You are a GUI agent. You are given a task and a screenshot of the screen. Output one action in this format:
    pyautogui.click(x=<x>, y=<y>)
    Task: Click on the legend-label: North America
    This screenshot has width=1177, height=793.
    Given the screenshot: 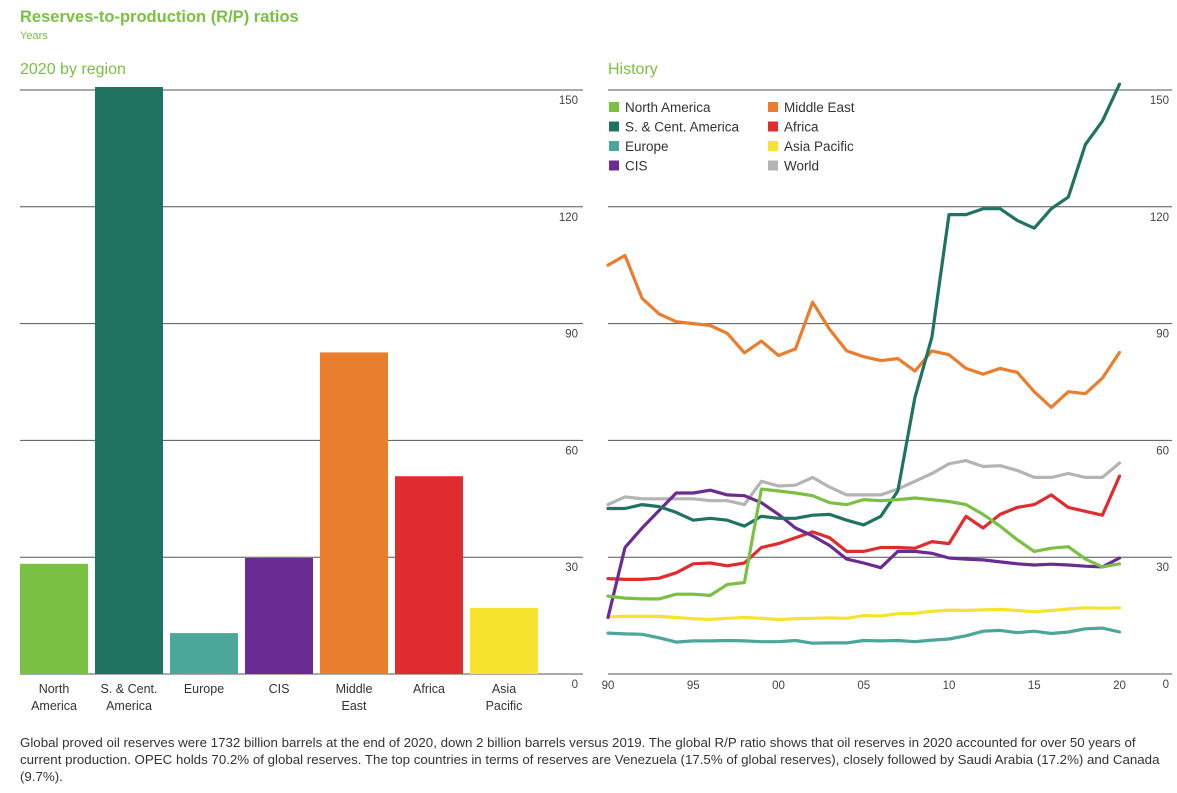 What is the action you would take?
    pyautogui.click(x=668, y=107)
    